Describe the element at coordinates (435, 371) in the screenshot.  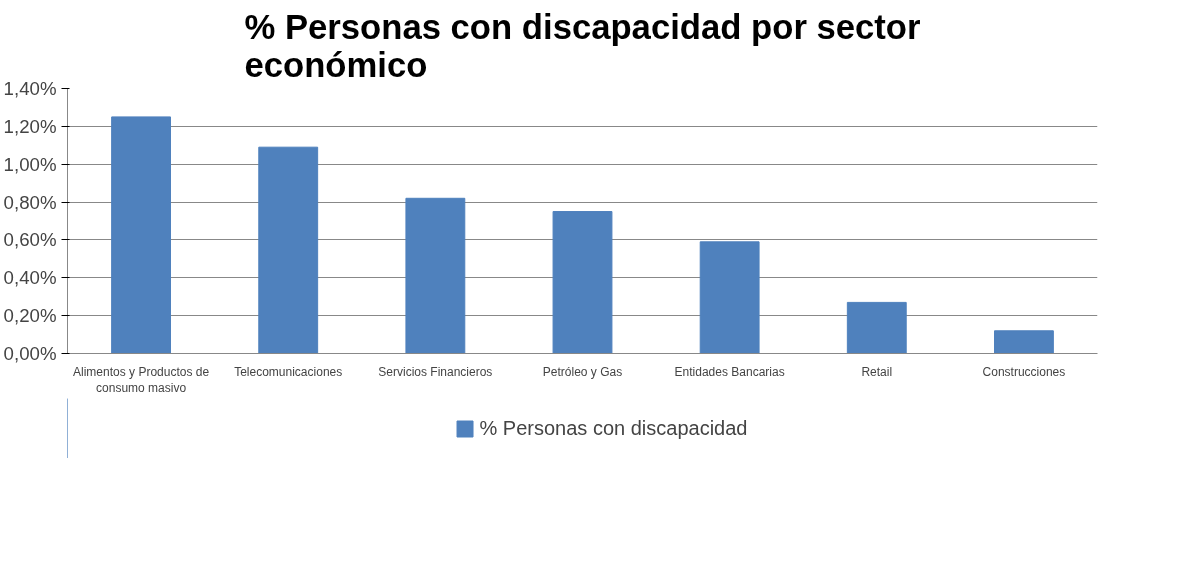
I see `x-tick-label: Servicios Financieros` at that location.